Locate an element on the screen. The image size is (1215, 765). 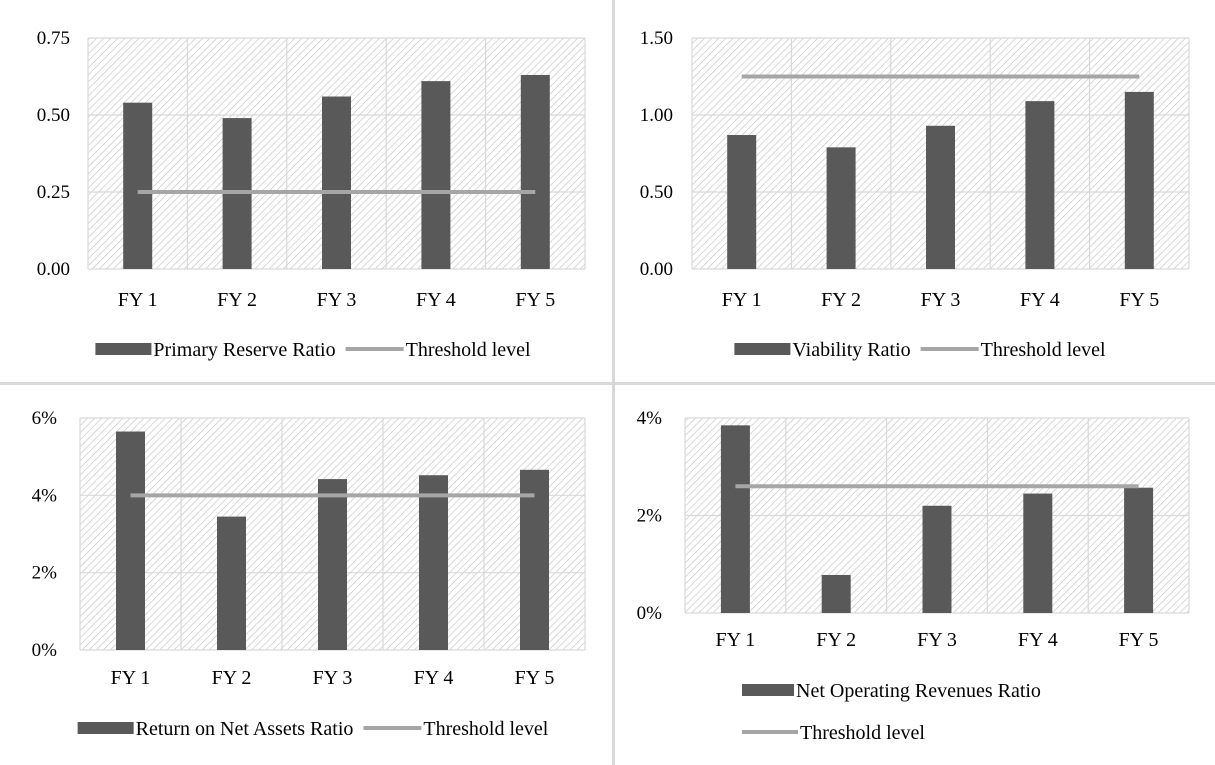
legend-label: Viability Ratio is located at coordinates (851, 350).